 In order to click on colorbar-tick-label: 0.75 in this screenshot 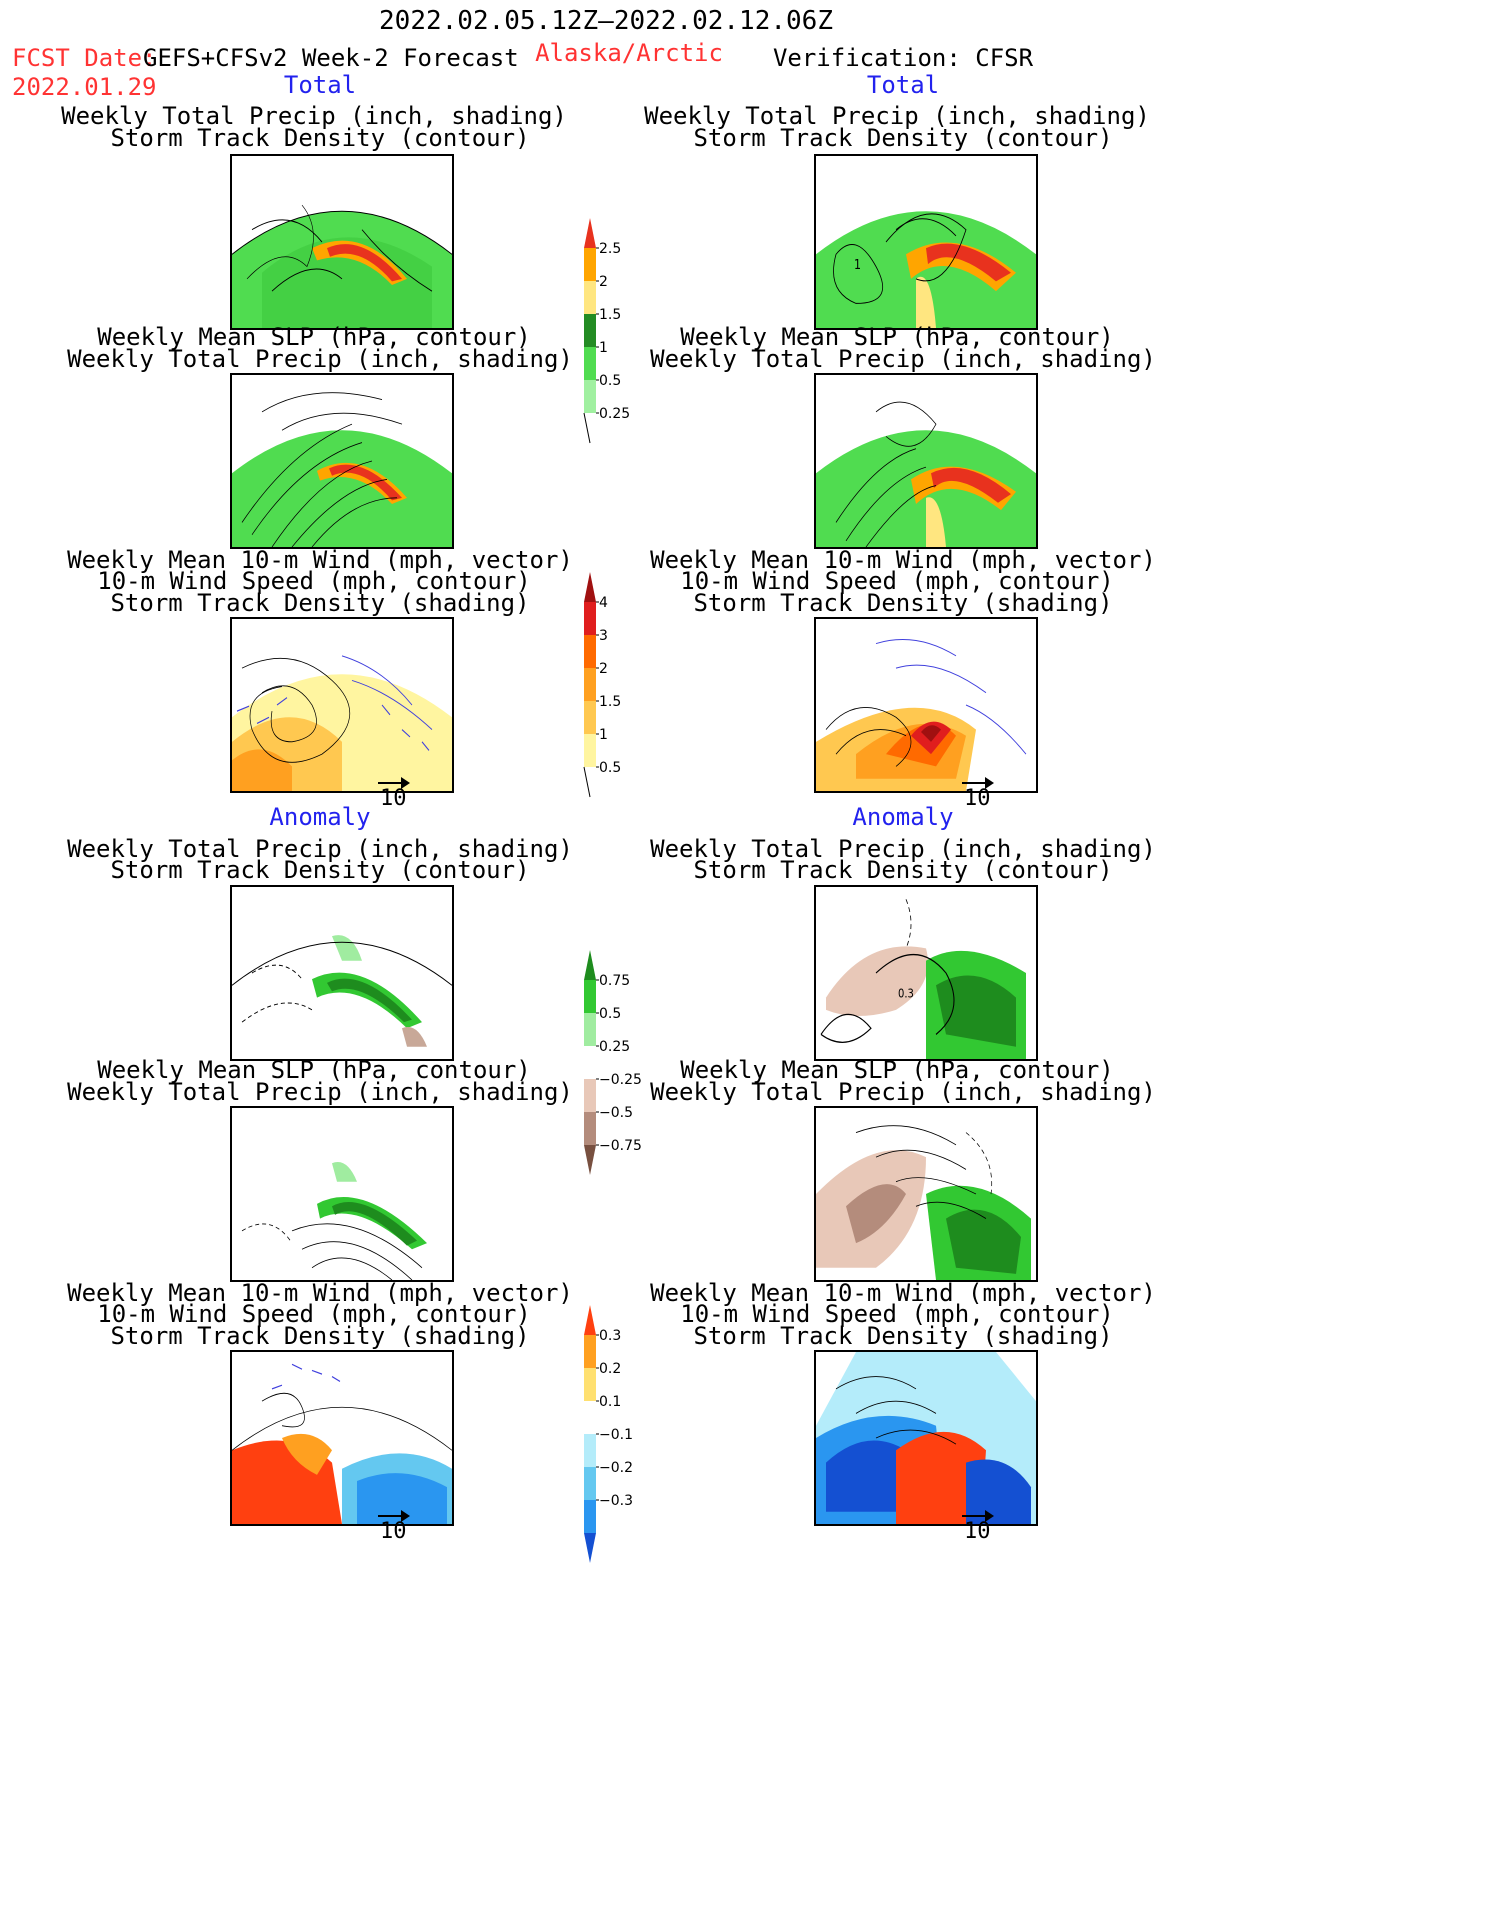, I will do `click(614, 981)`.